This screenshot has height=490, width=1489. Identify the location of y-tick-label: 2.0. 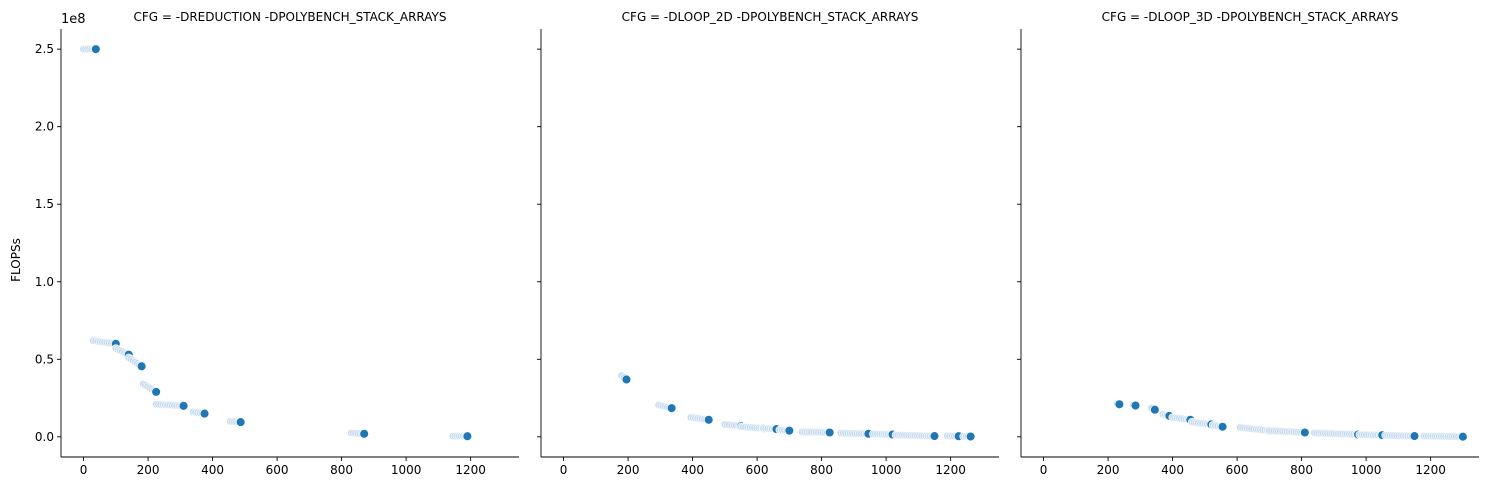
(44, 127).